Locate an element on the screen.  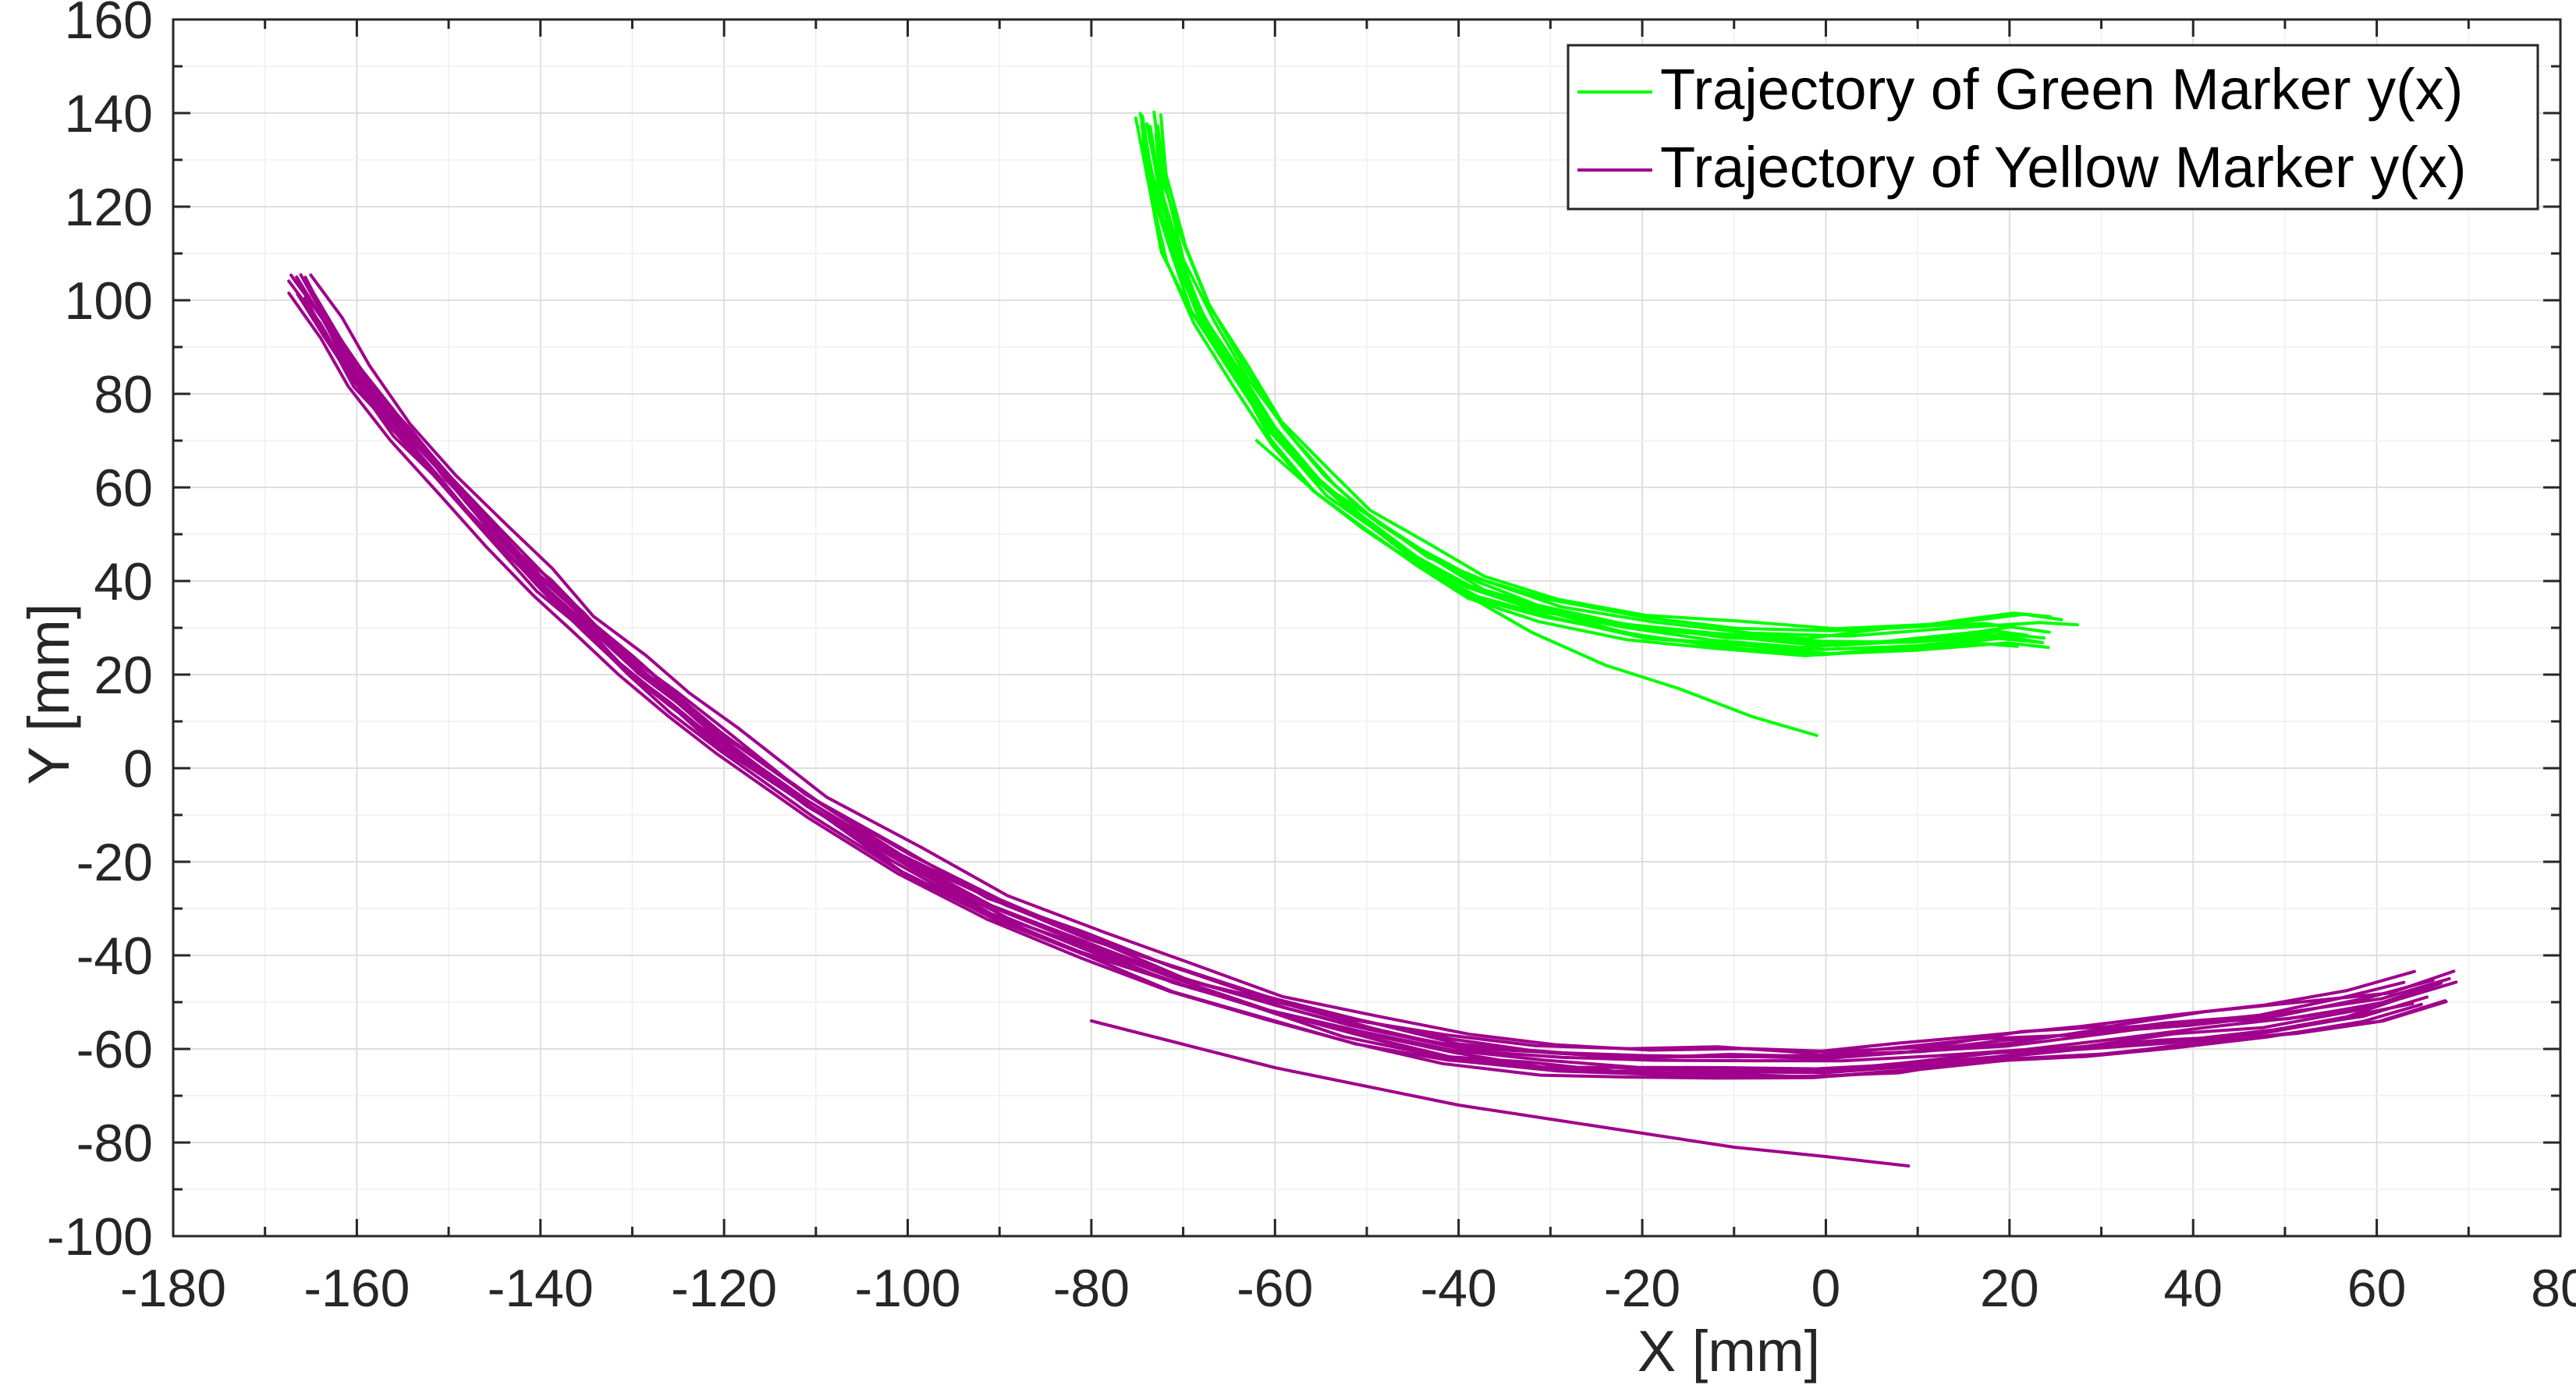
x-tick-label: -140 is located at coordinates (541, 1288).